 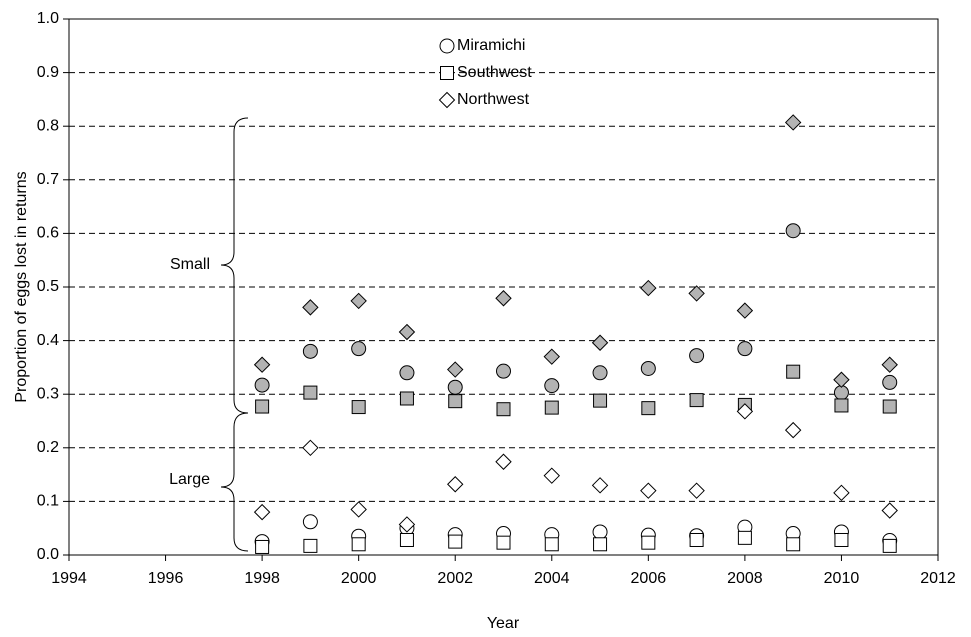 What do you see at coordinates (48, 393) in the screenshot?
I see `y-tick-label: 0.3` at bounding box center [48, 393].